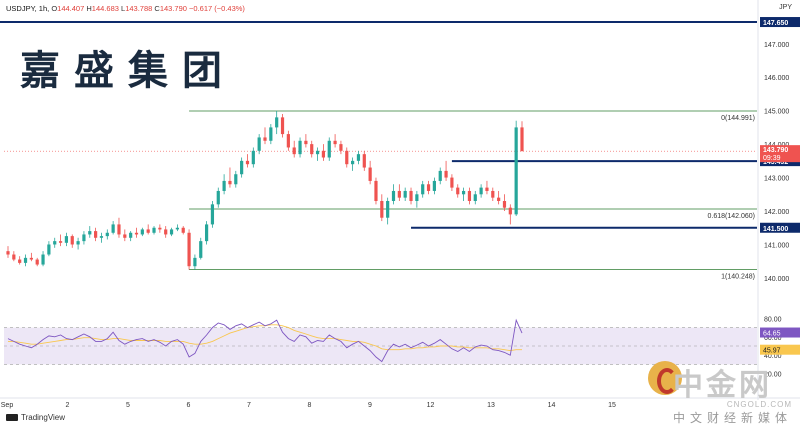 The image size is (800, 435). I want to click on fib-label: 0.618(142.060), so click(731, 216).